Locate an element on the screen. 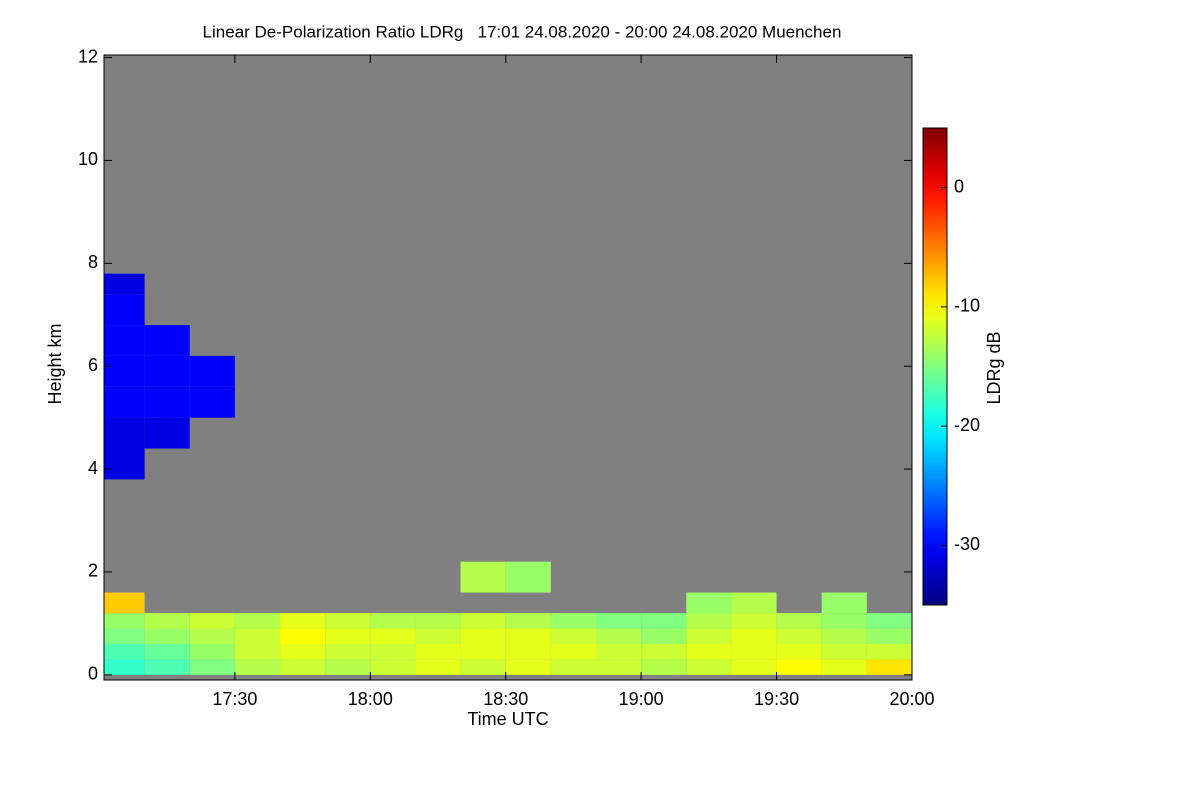  y-tick-label: 8 is located at coordinates (93, 262).